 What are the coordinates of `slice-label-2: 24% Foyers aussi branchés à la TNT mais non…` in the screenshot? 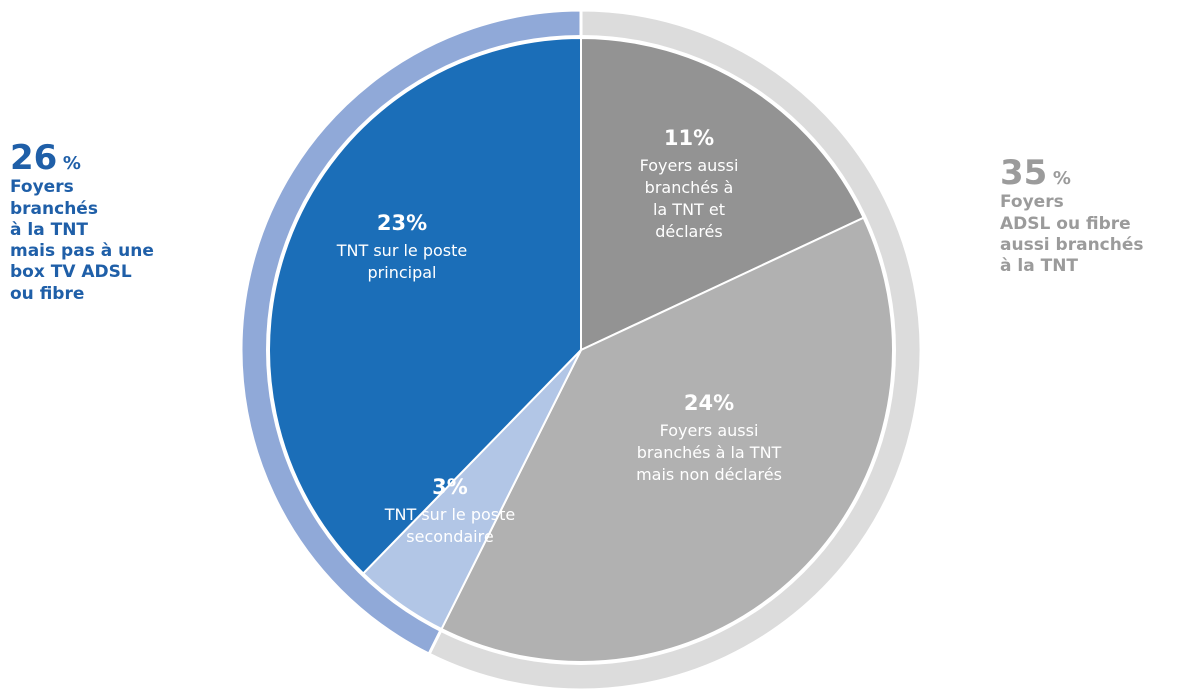 It's located at (709, 437).